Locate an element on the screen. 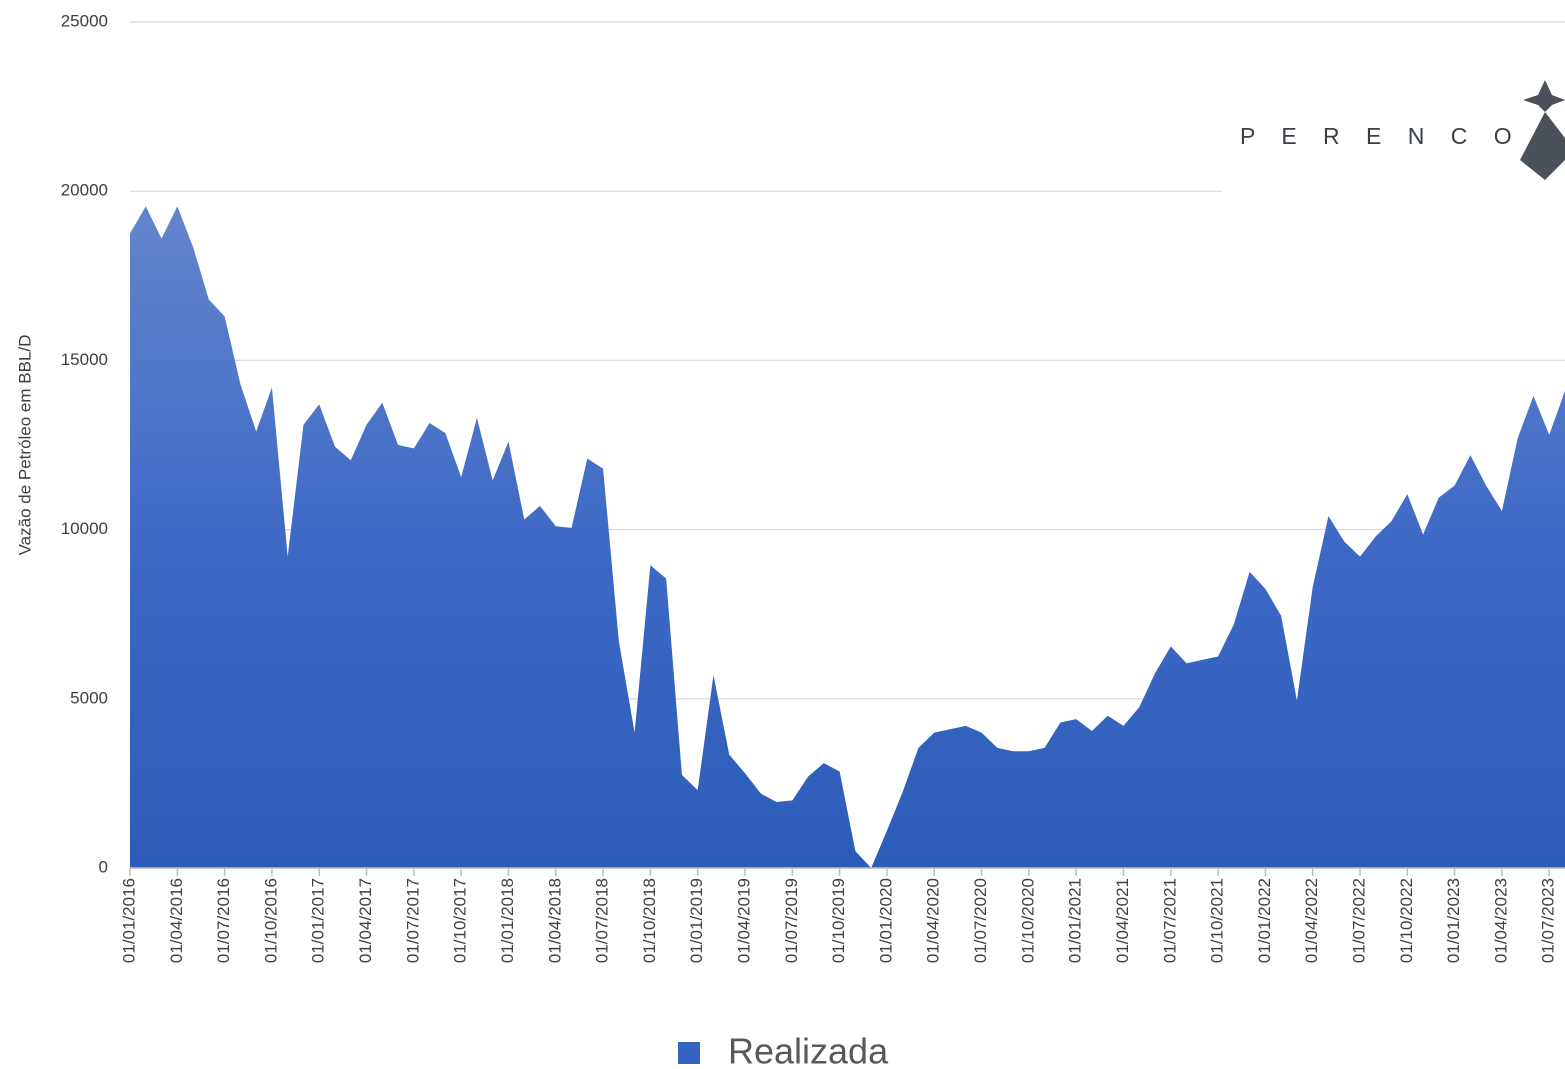 Image resolution: width=1565 pixels, height=1069 pixels. x-tick-label: 01/04/2022 is located at coordinates (1311, 920).